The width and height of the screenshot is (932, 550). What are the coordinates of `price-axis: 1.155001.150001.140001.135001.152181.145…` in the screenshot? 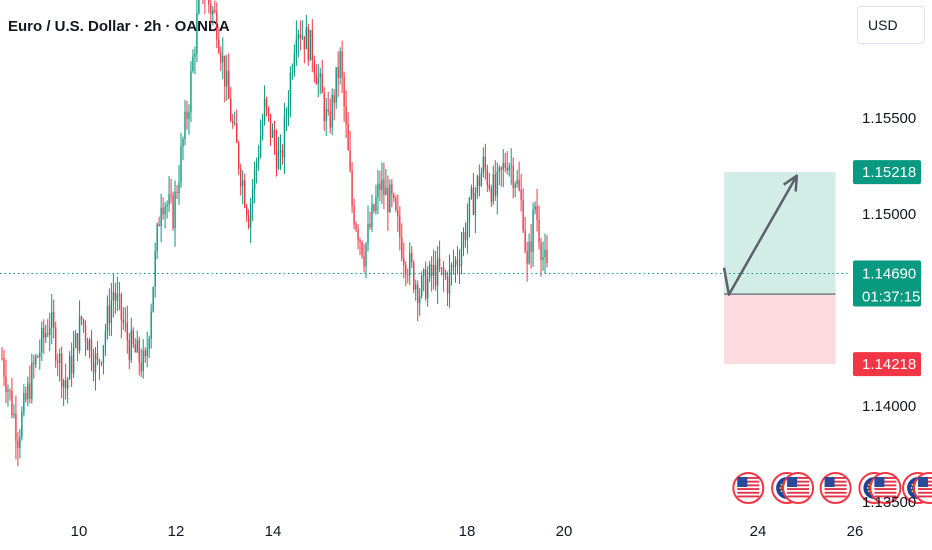 It's located at (887, 310).